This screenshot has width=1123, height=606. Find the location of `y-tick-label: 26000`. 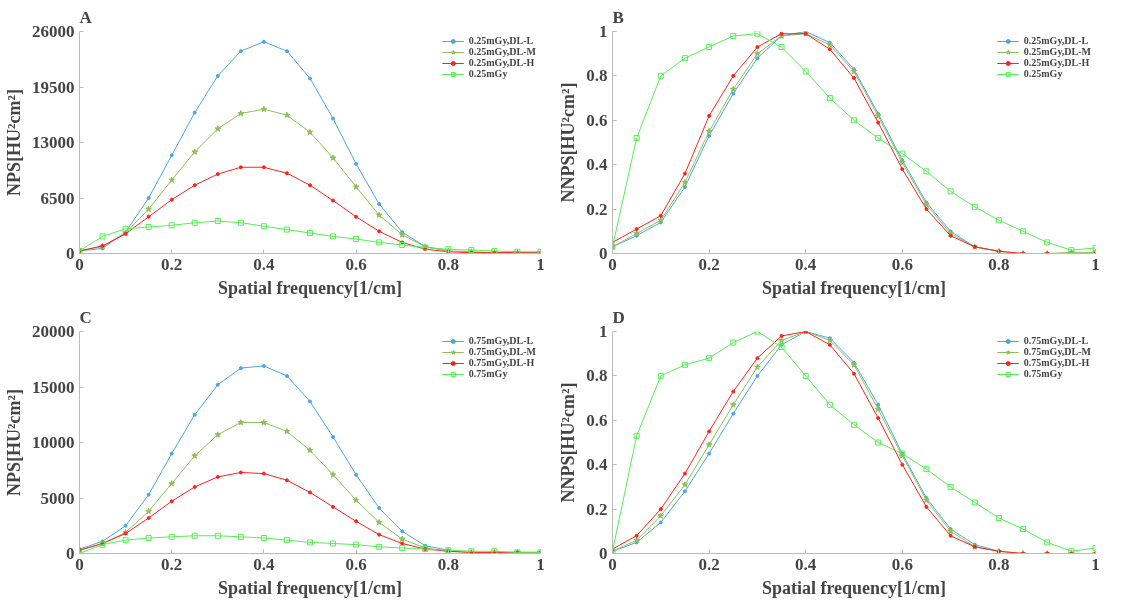

y-tick-label: 26000 is located at coordinates (53, 31).